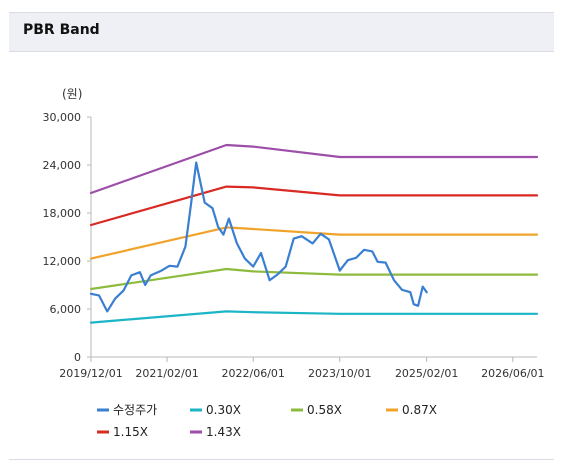 This screenshot has width=563, height=472. Describe the element at coordinates (314, 279) in the screenshot. I see `series-line-0-58x` at that location.